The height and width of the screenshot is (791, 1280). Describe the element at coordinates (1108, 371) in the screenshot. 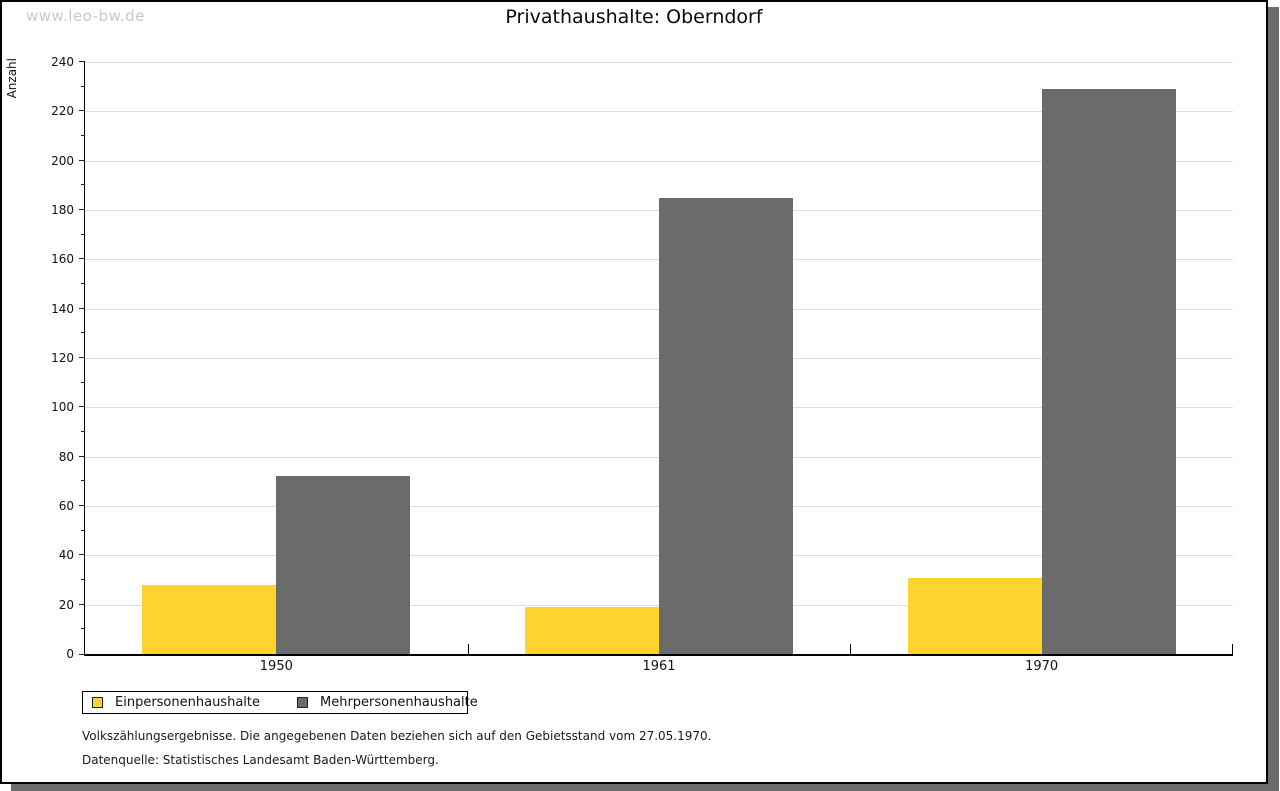

I see `bar-mehrpersonenhaushalte-1970` at that location.